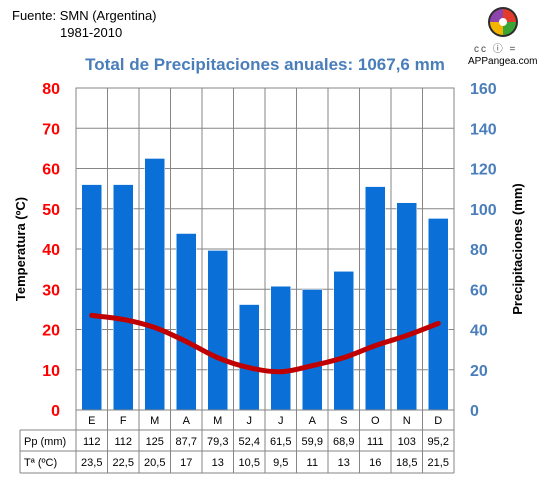  I want to click on table-cell: 95,2, so click(438, 442).